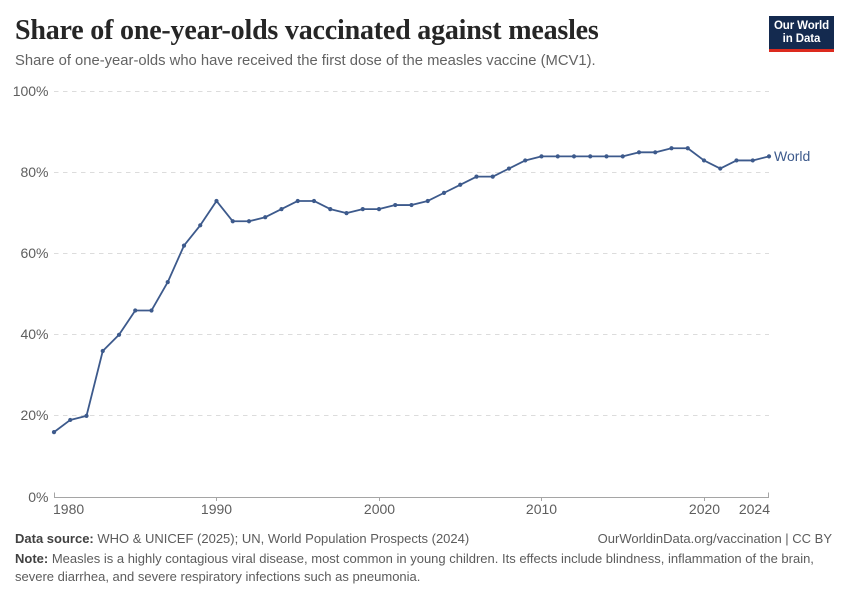  I want to click on x-tick-label: 1980, so click(68, 509).